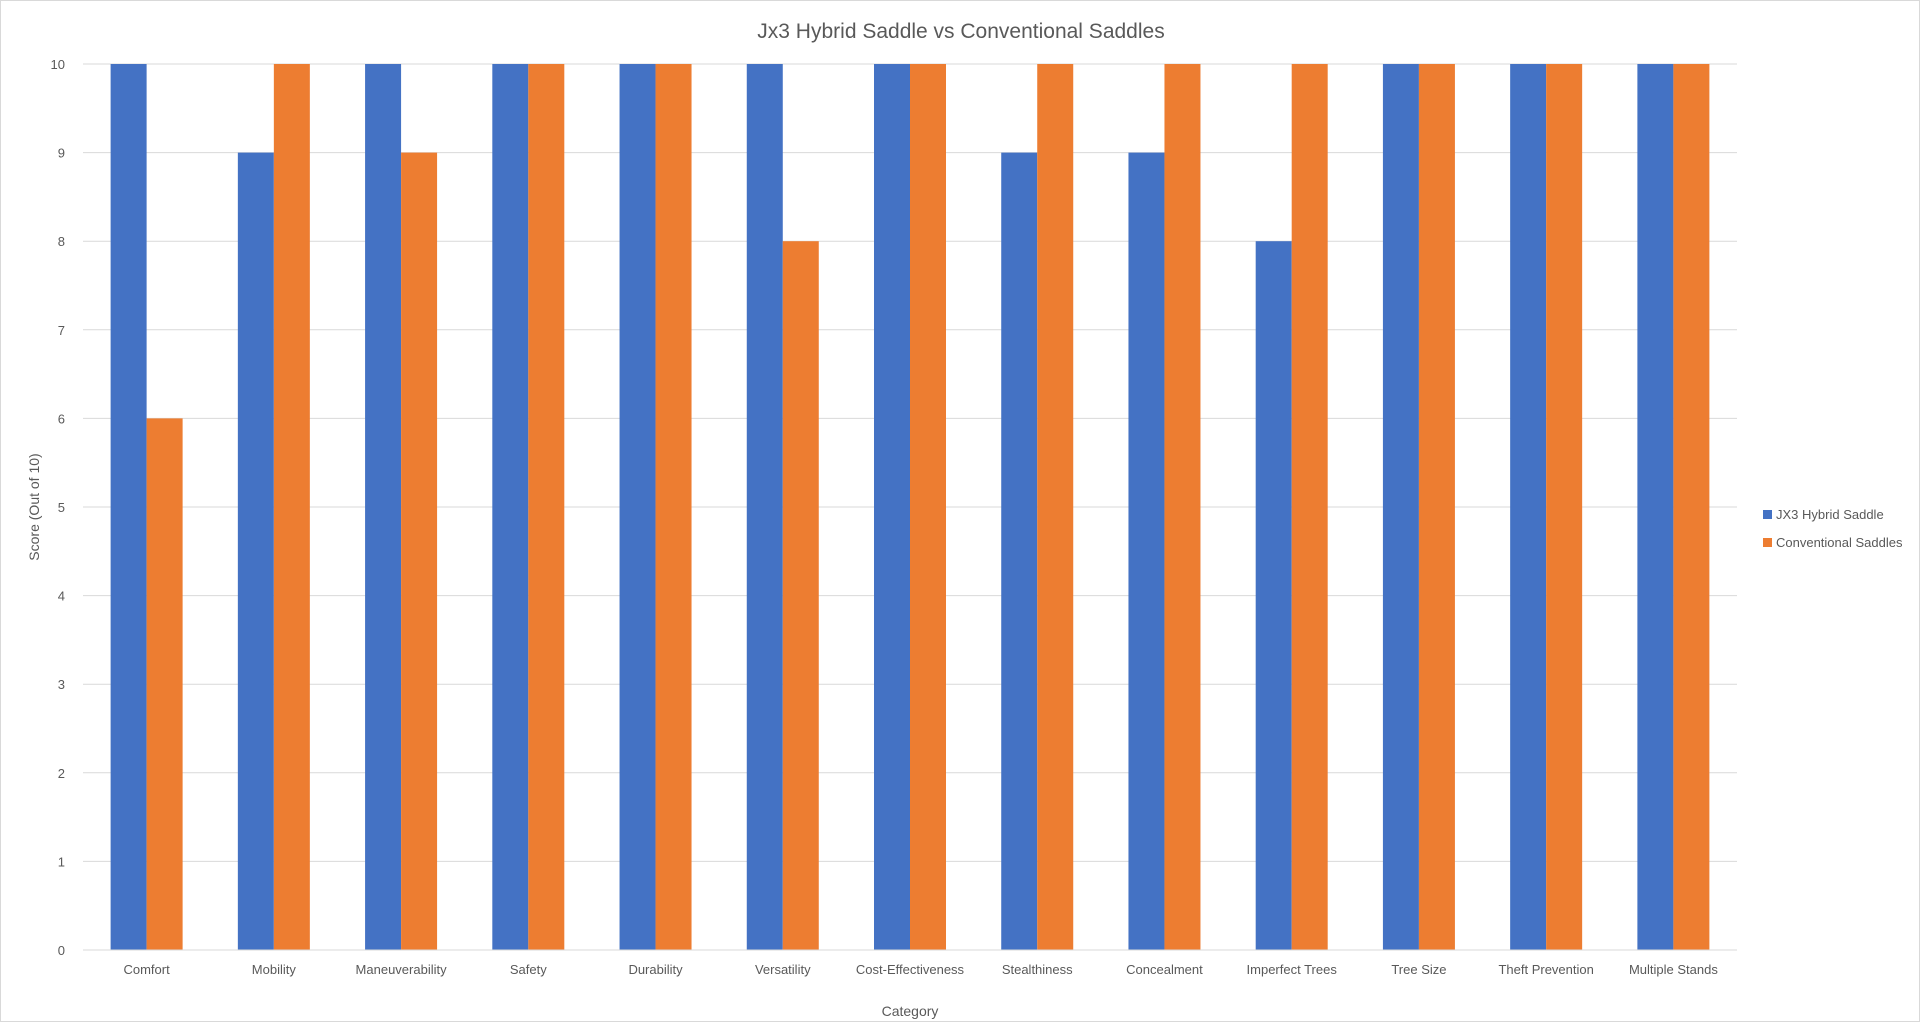 The height and width of the screenshot is (1022, 1920). I want to click on legend: JX3 Hybrid Saddle Conventional Saddles, so click(1833, 528).